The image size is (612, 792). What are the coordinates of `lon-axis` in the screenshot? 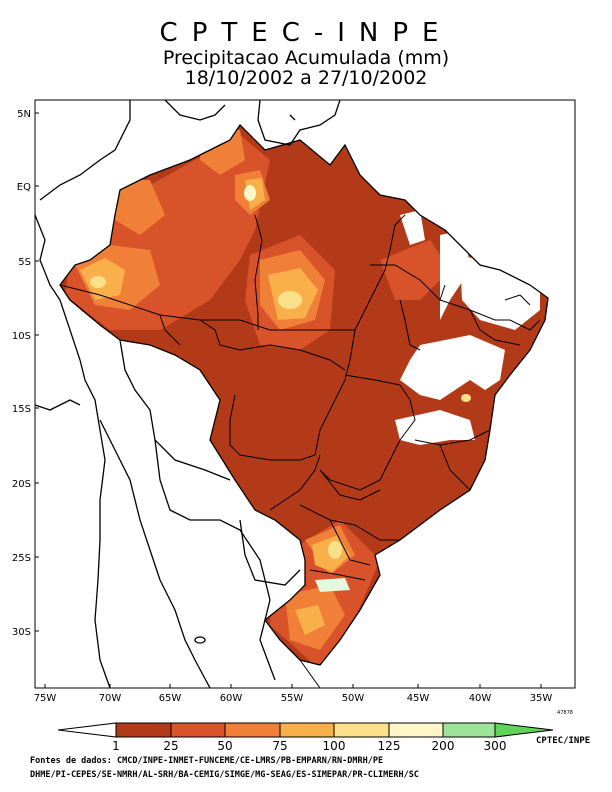 It's located at (293, 686).